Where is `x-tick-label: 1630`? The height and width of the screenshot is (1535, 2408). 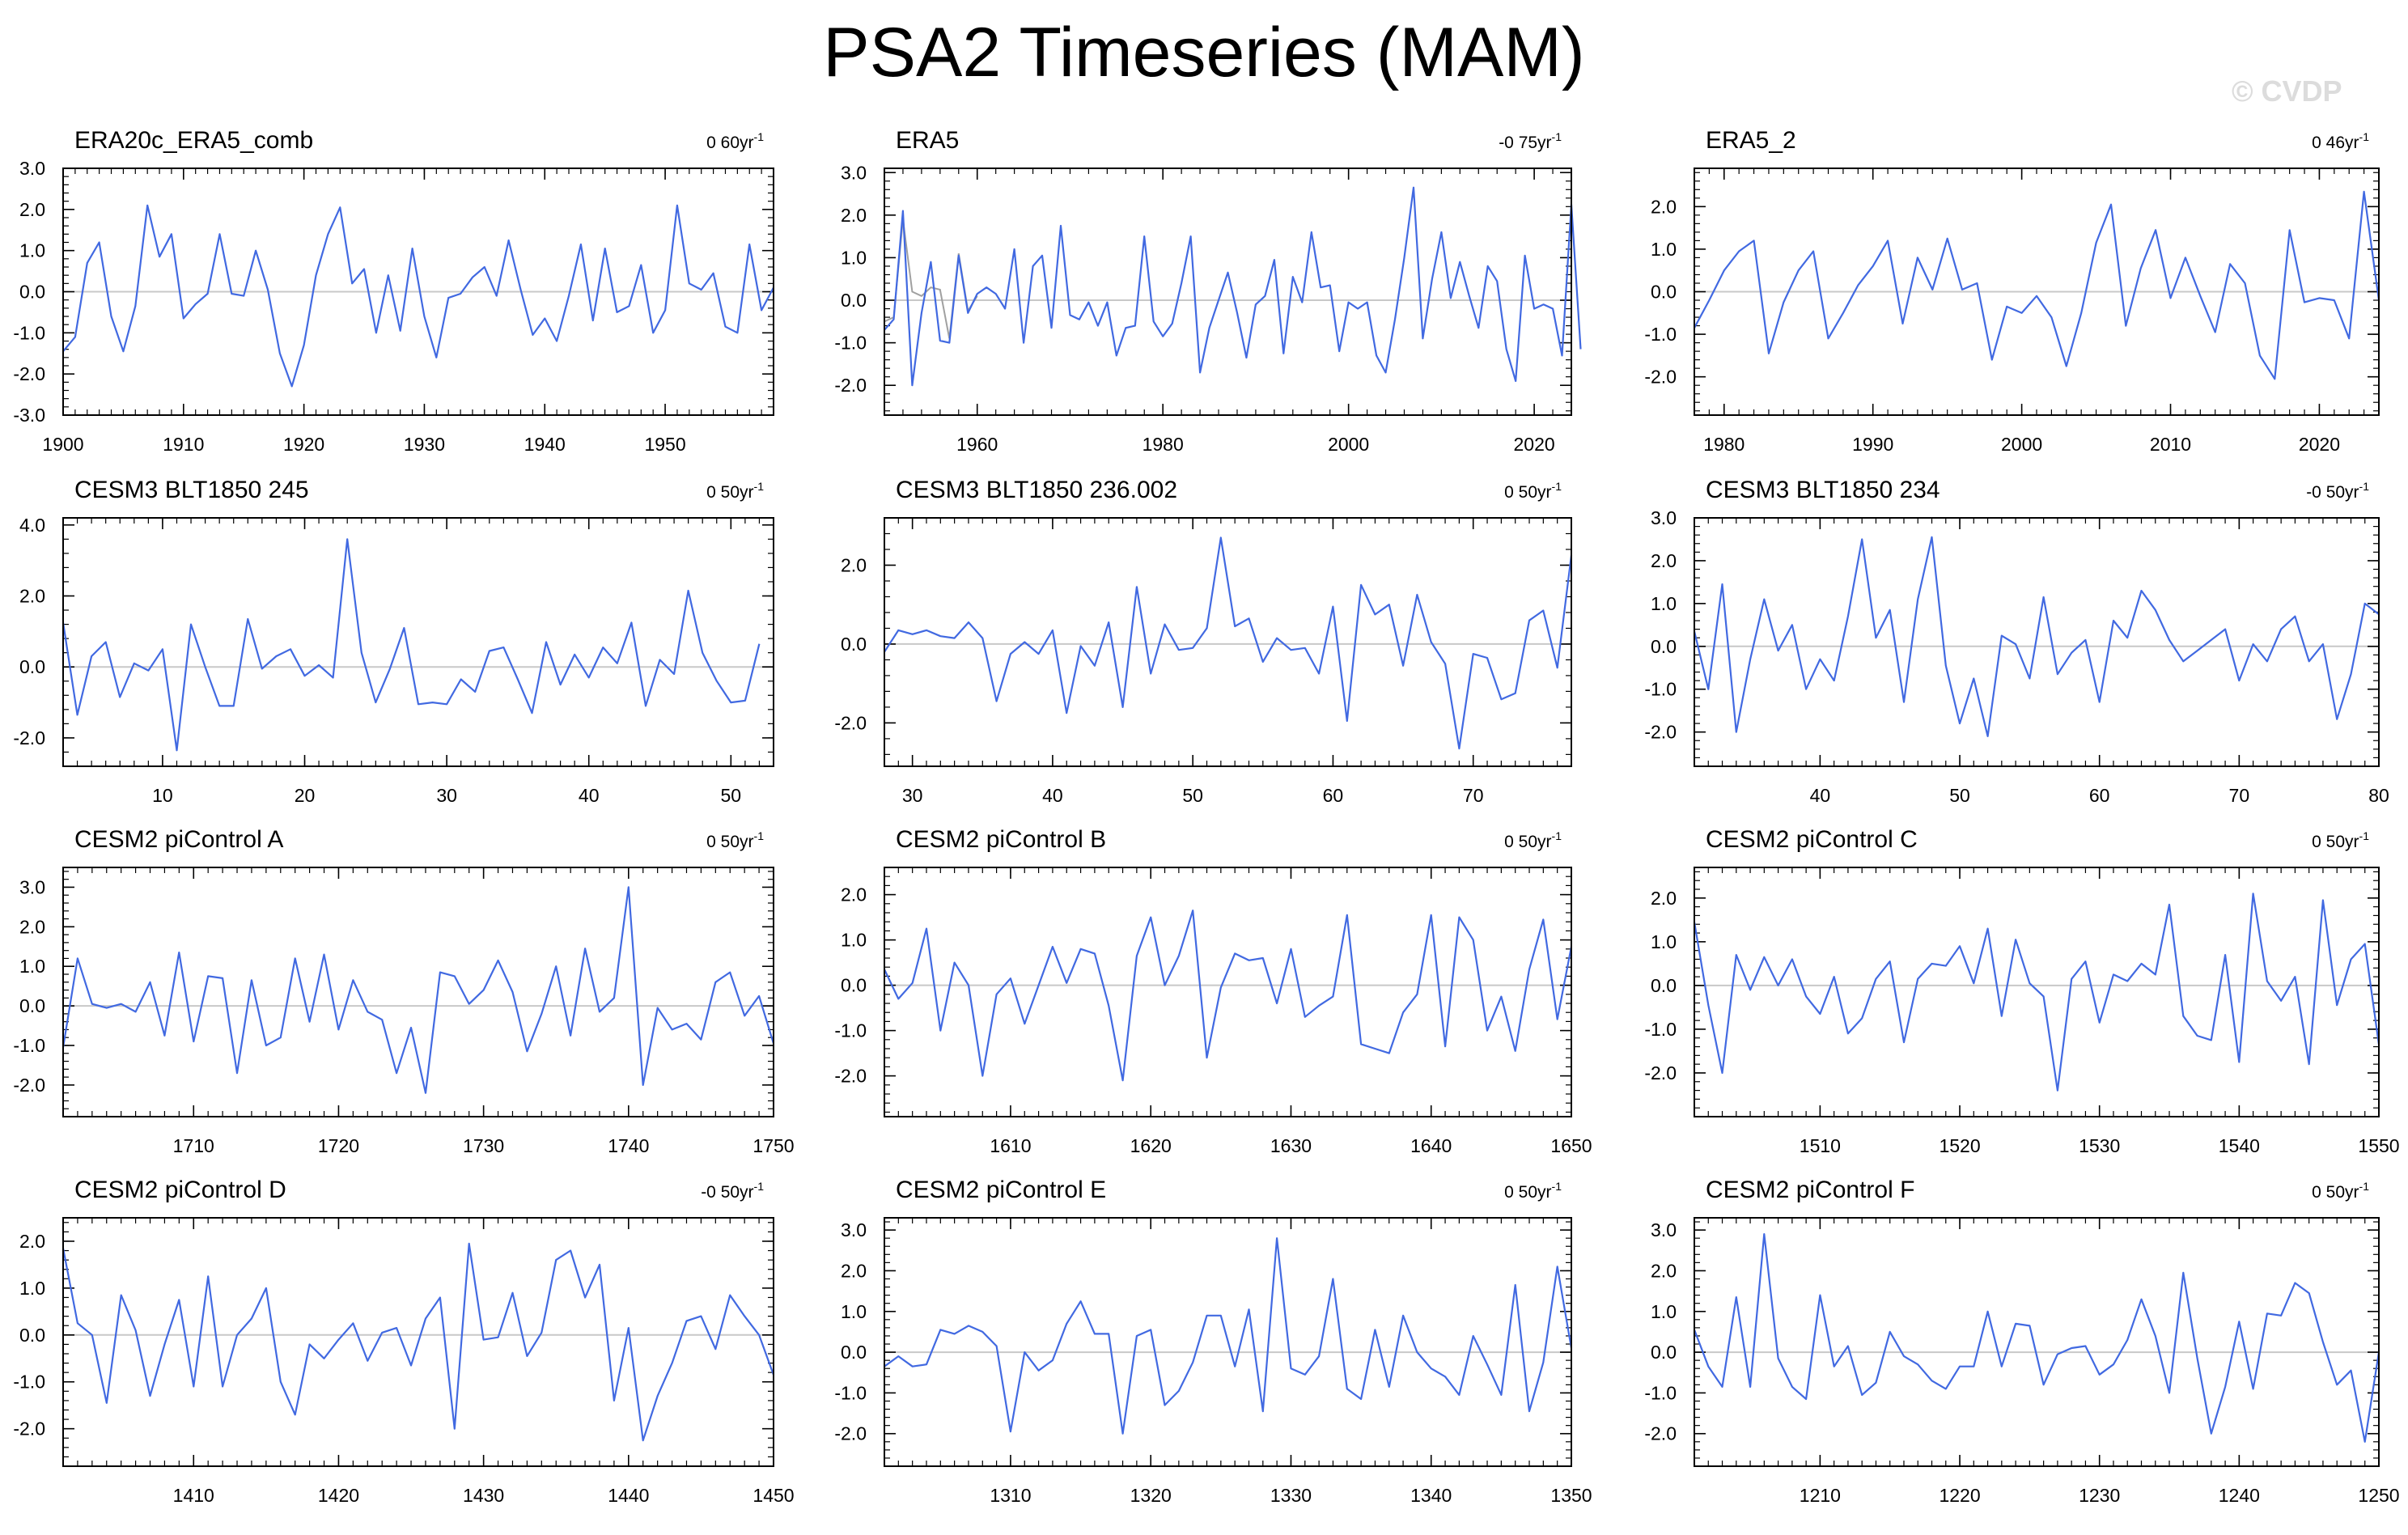
x-tick-label: 1630 is located at coordinates (1291, 1145).